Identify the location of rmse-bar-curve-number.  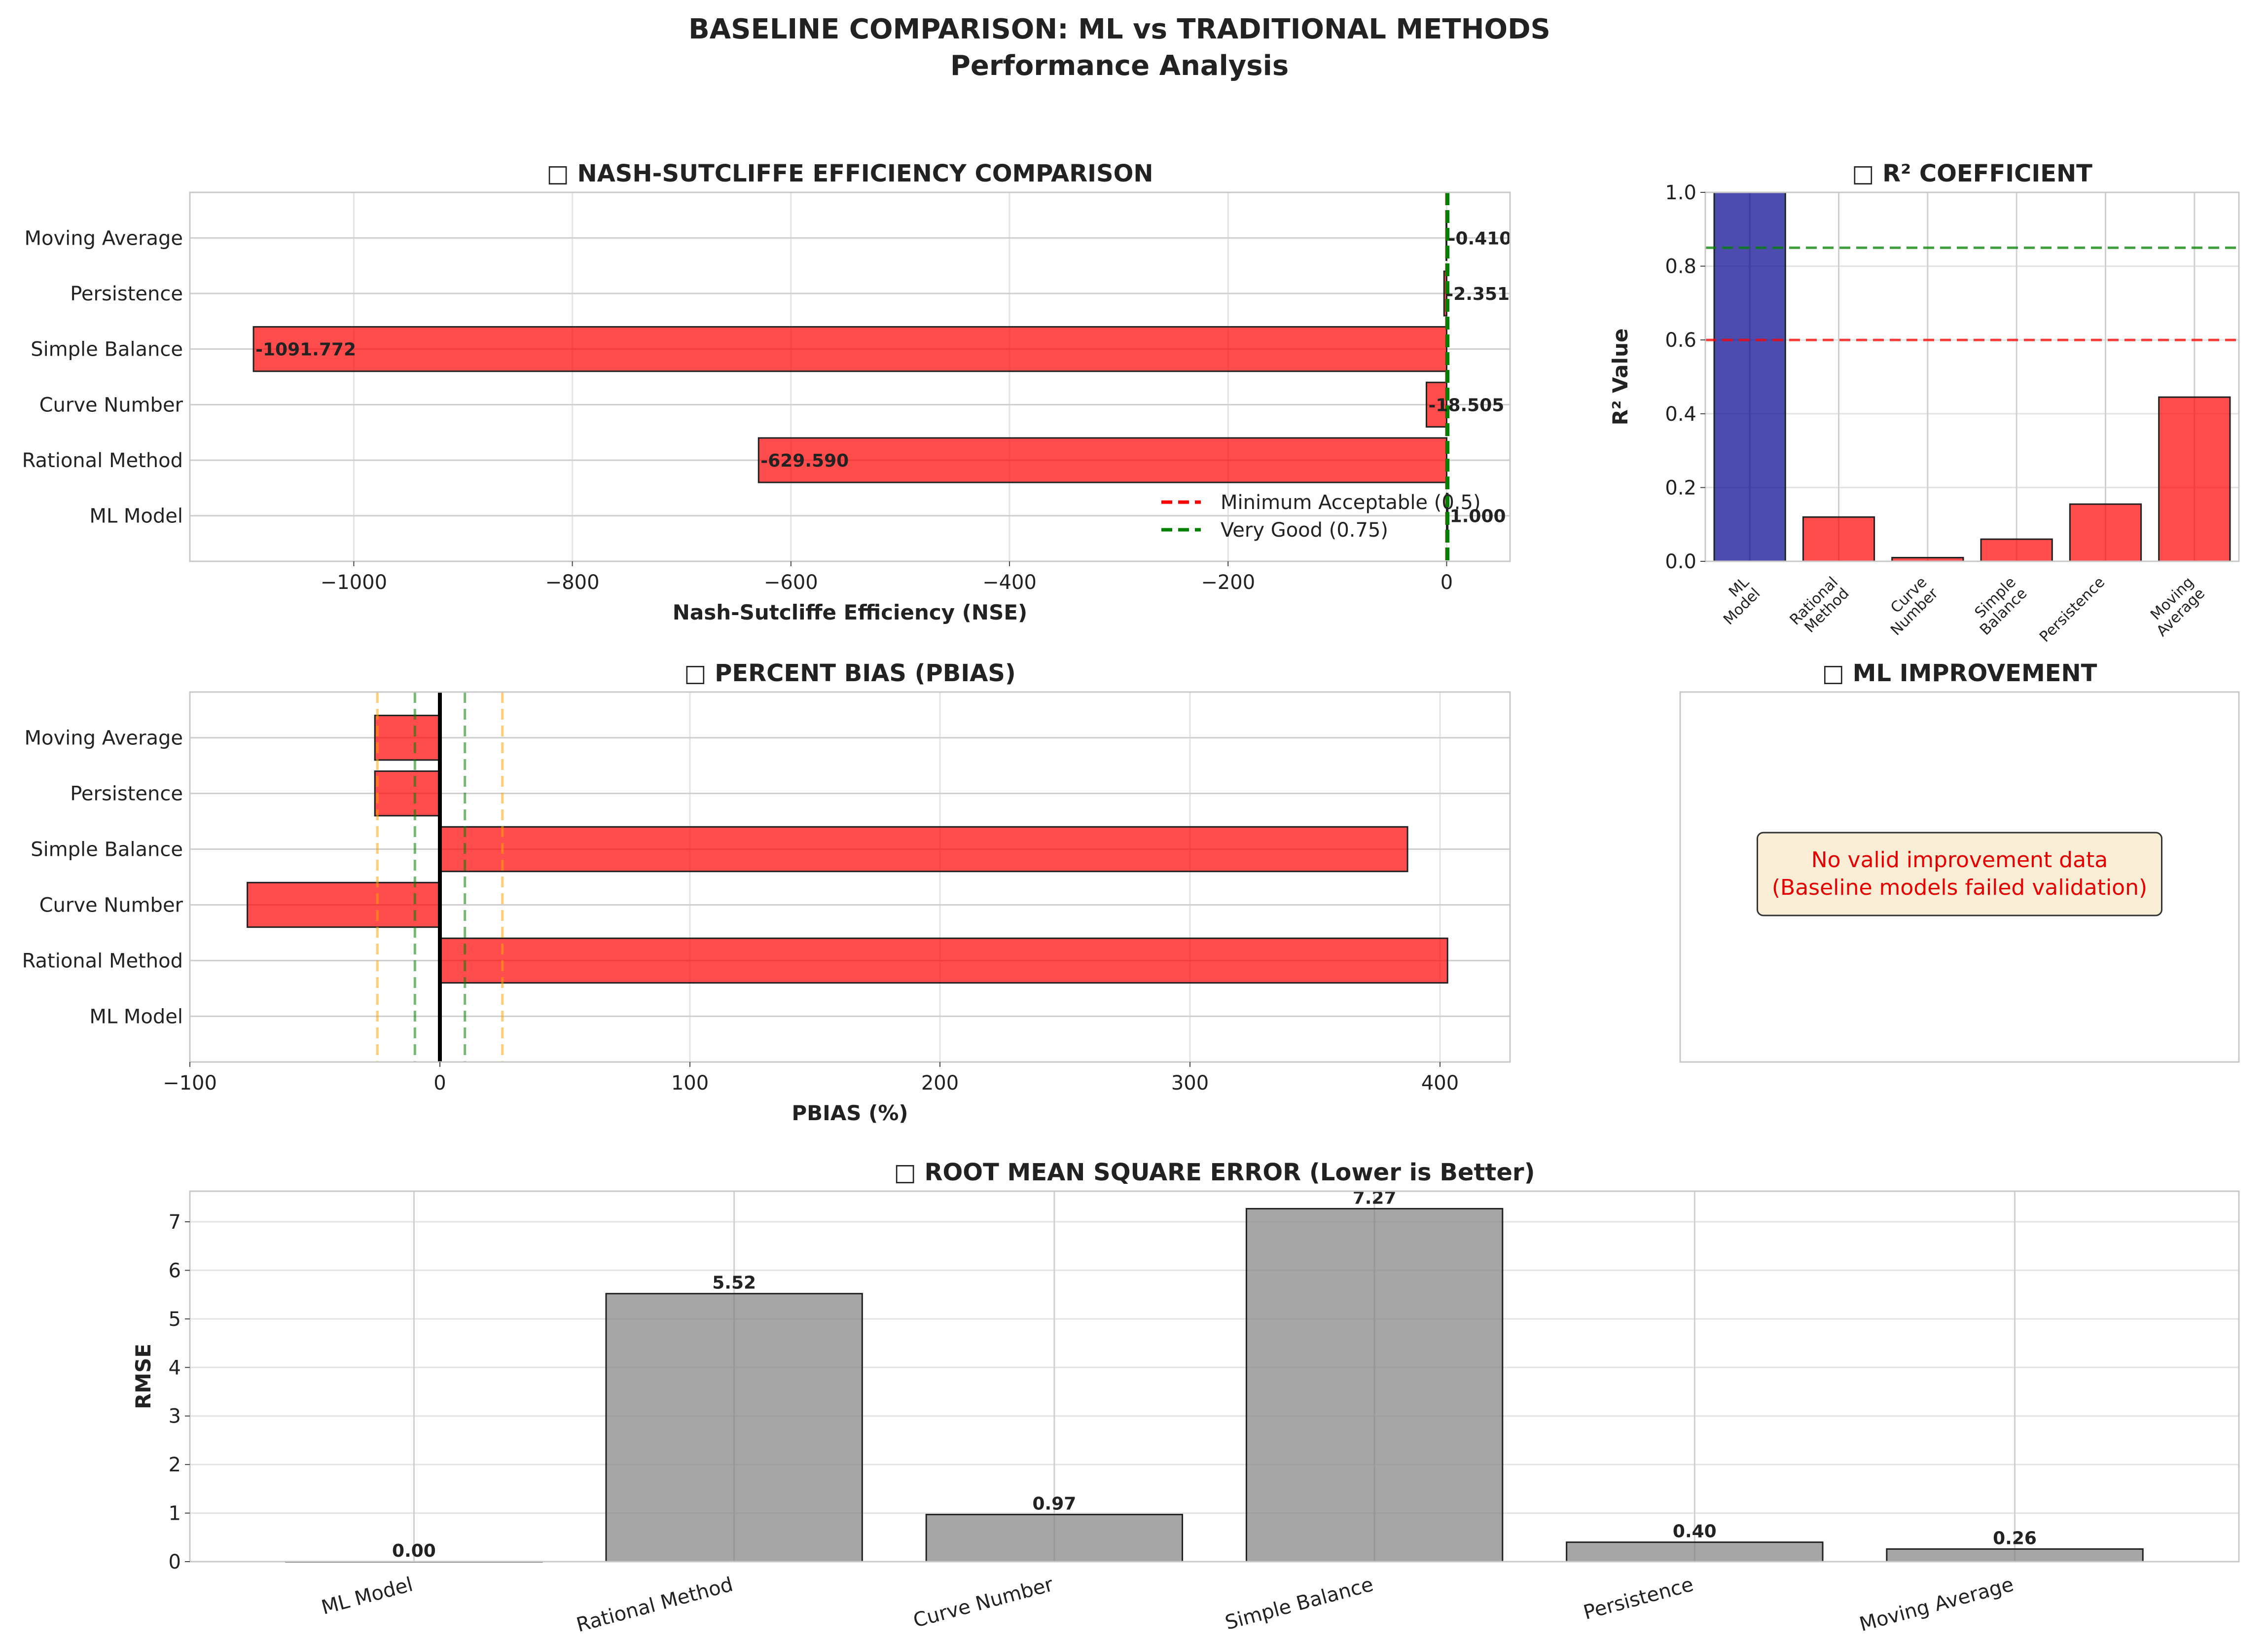
(1054, 1538).